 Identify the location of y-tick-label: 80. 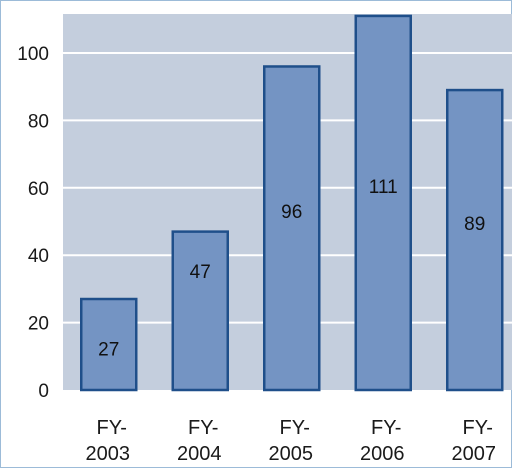
(38, 121).